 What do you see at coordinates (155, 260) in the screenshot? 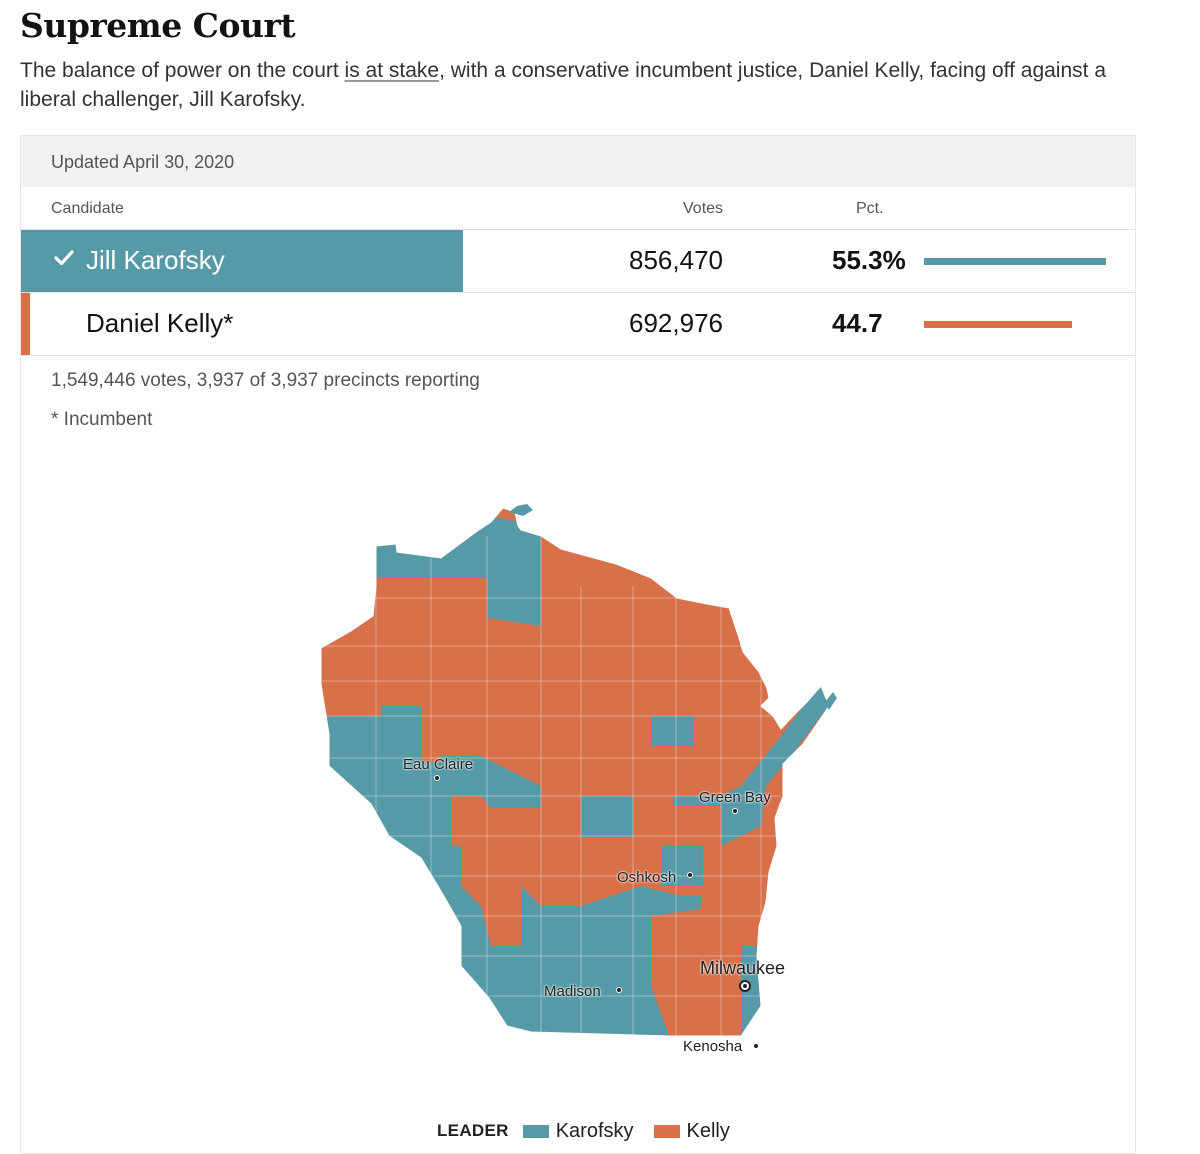
I see `candidate-name: Jill Karofsky` at bounding box center [155, 260].